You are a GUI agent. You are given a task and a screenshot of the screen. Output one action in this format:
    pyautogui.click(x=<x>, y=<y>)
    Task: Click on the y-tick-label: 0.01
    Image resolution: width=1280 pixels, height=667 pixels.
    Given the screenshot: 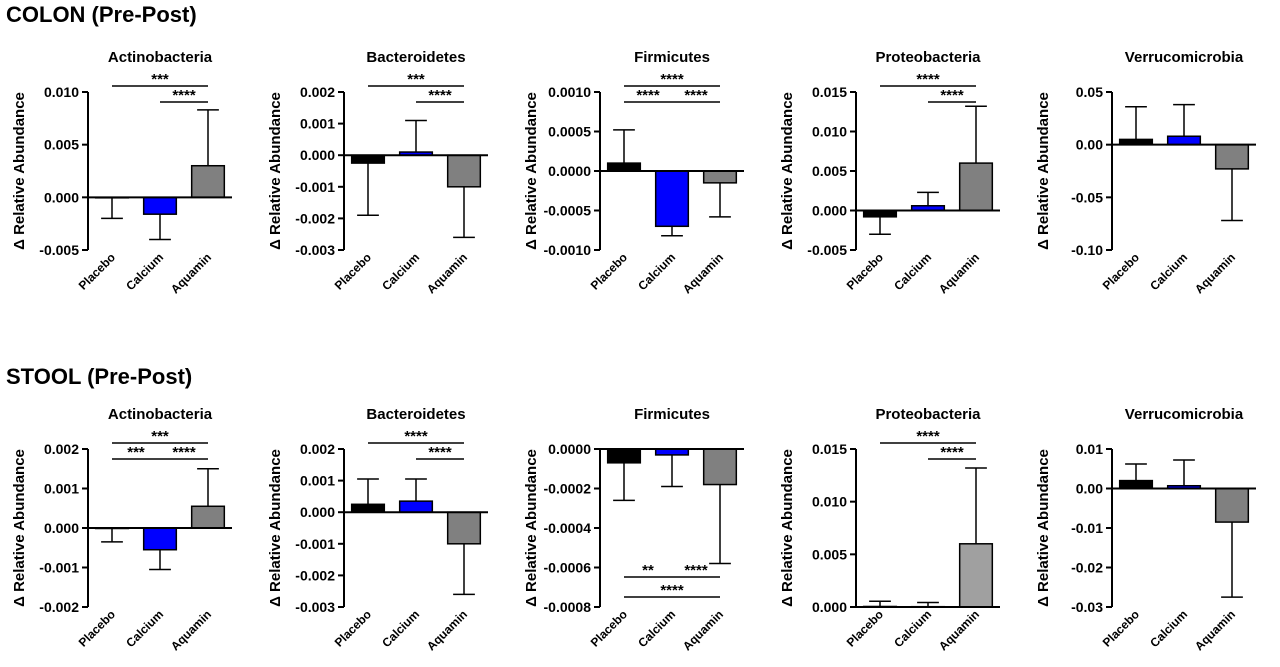 What is the action you would take?
    pyautogui.click(x=1089, y=449)
    